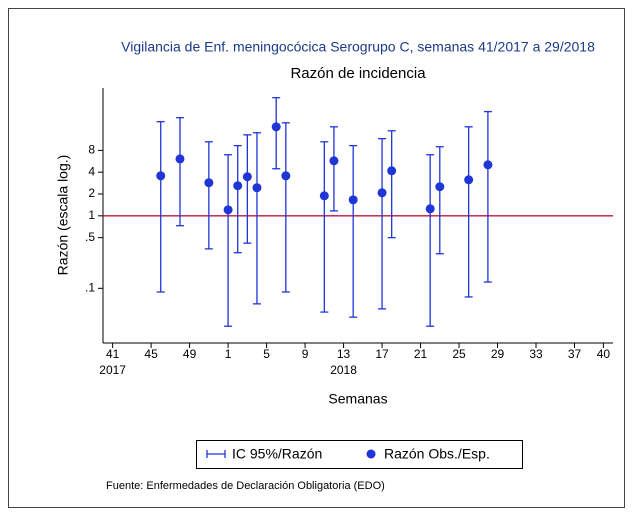  I want to click on x-tick-label: 13, so click(344, 354).